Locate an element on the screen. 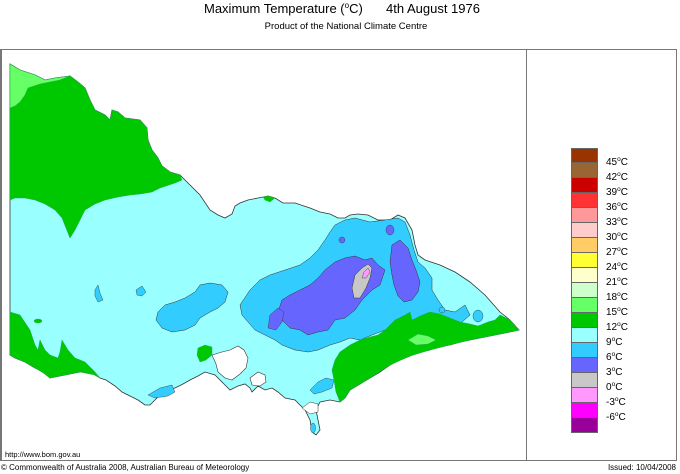 The width and height of the screenshot is (680, 474). band-3-6-small1 is located at coordinates (390, 230).